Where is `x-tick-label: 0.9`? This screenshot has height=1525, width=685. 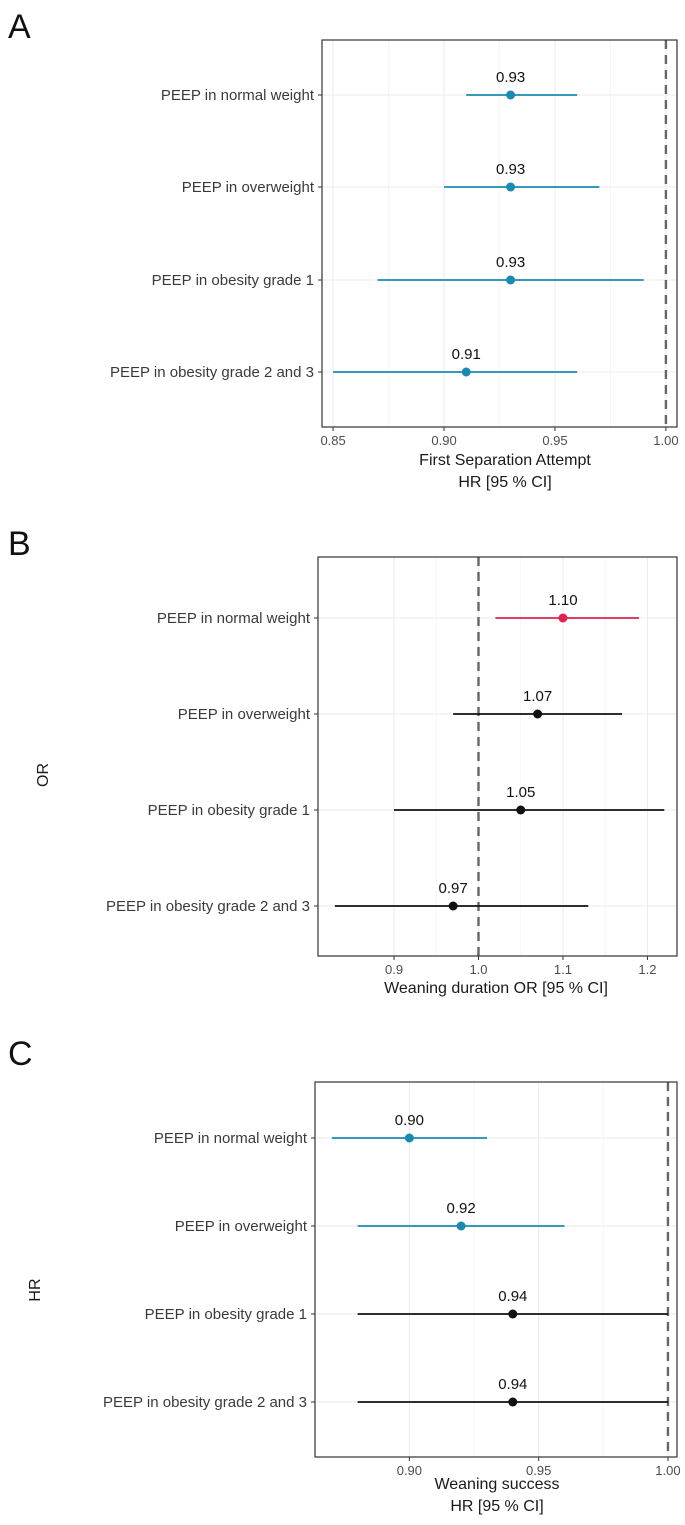 x-tick-label: 0.9 is located at coordinates (394, 969).